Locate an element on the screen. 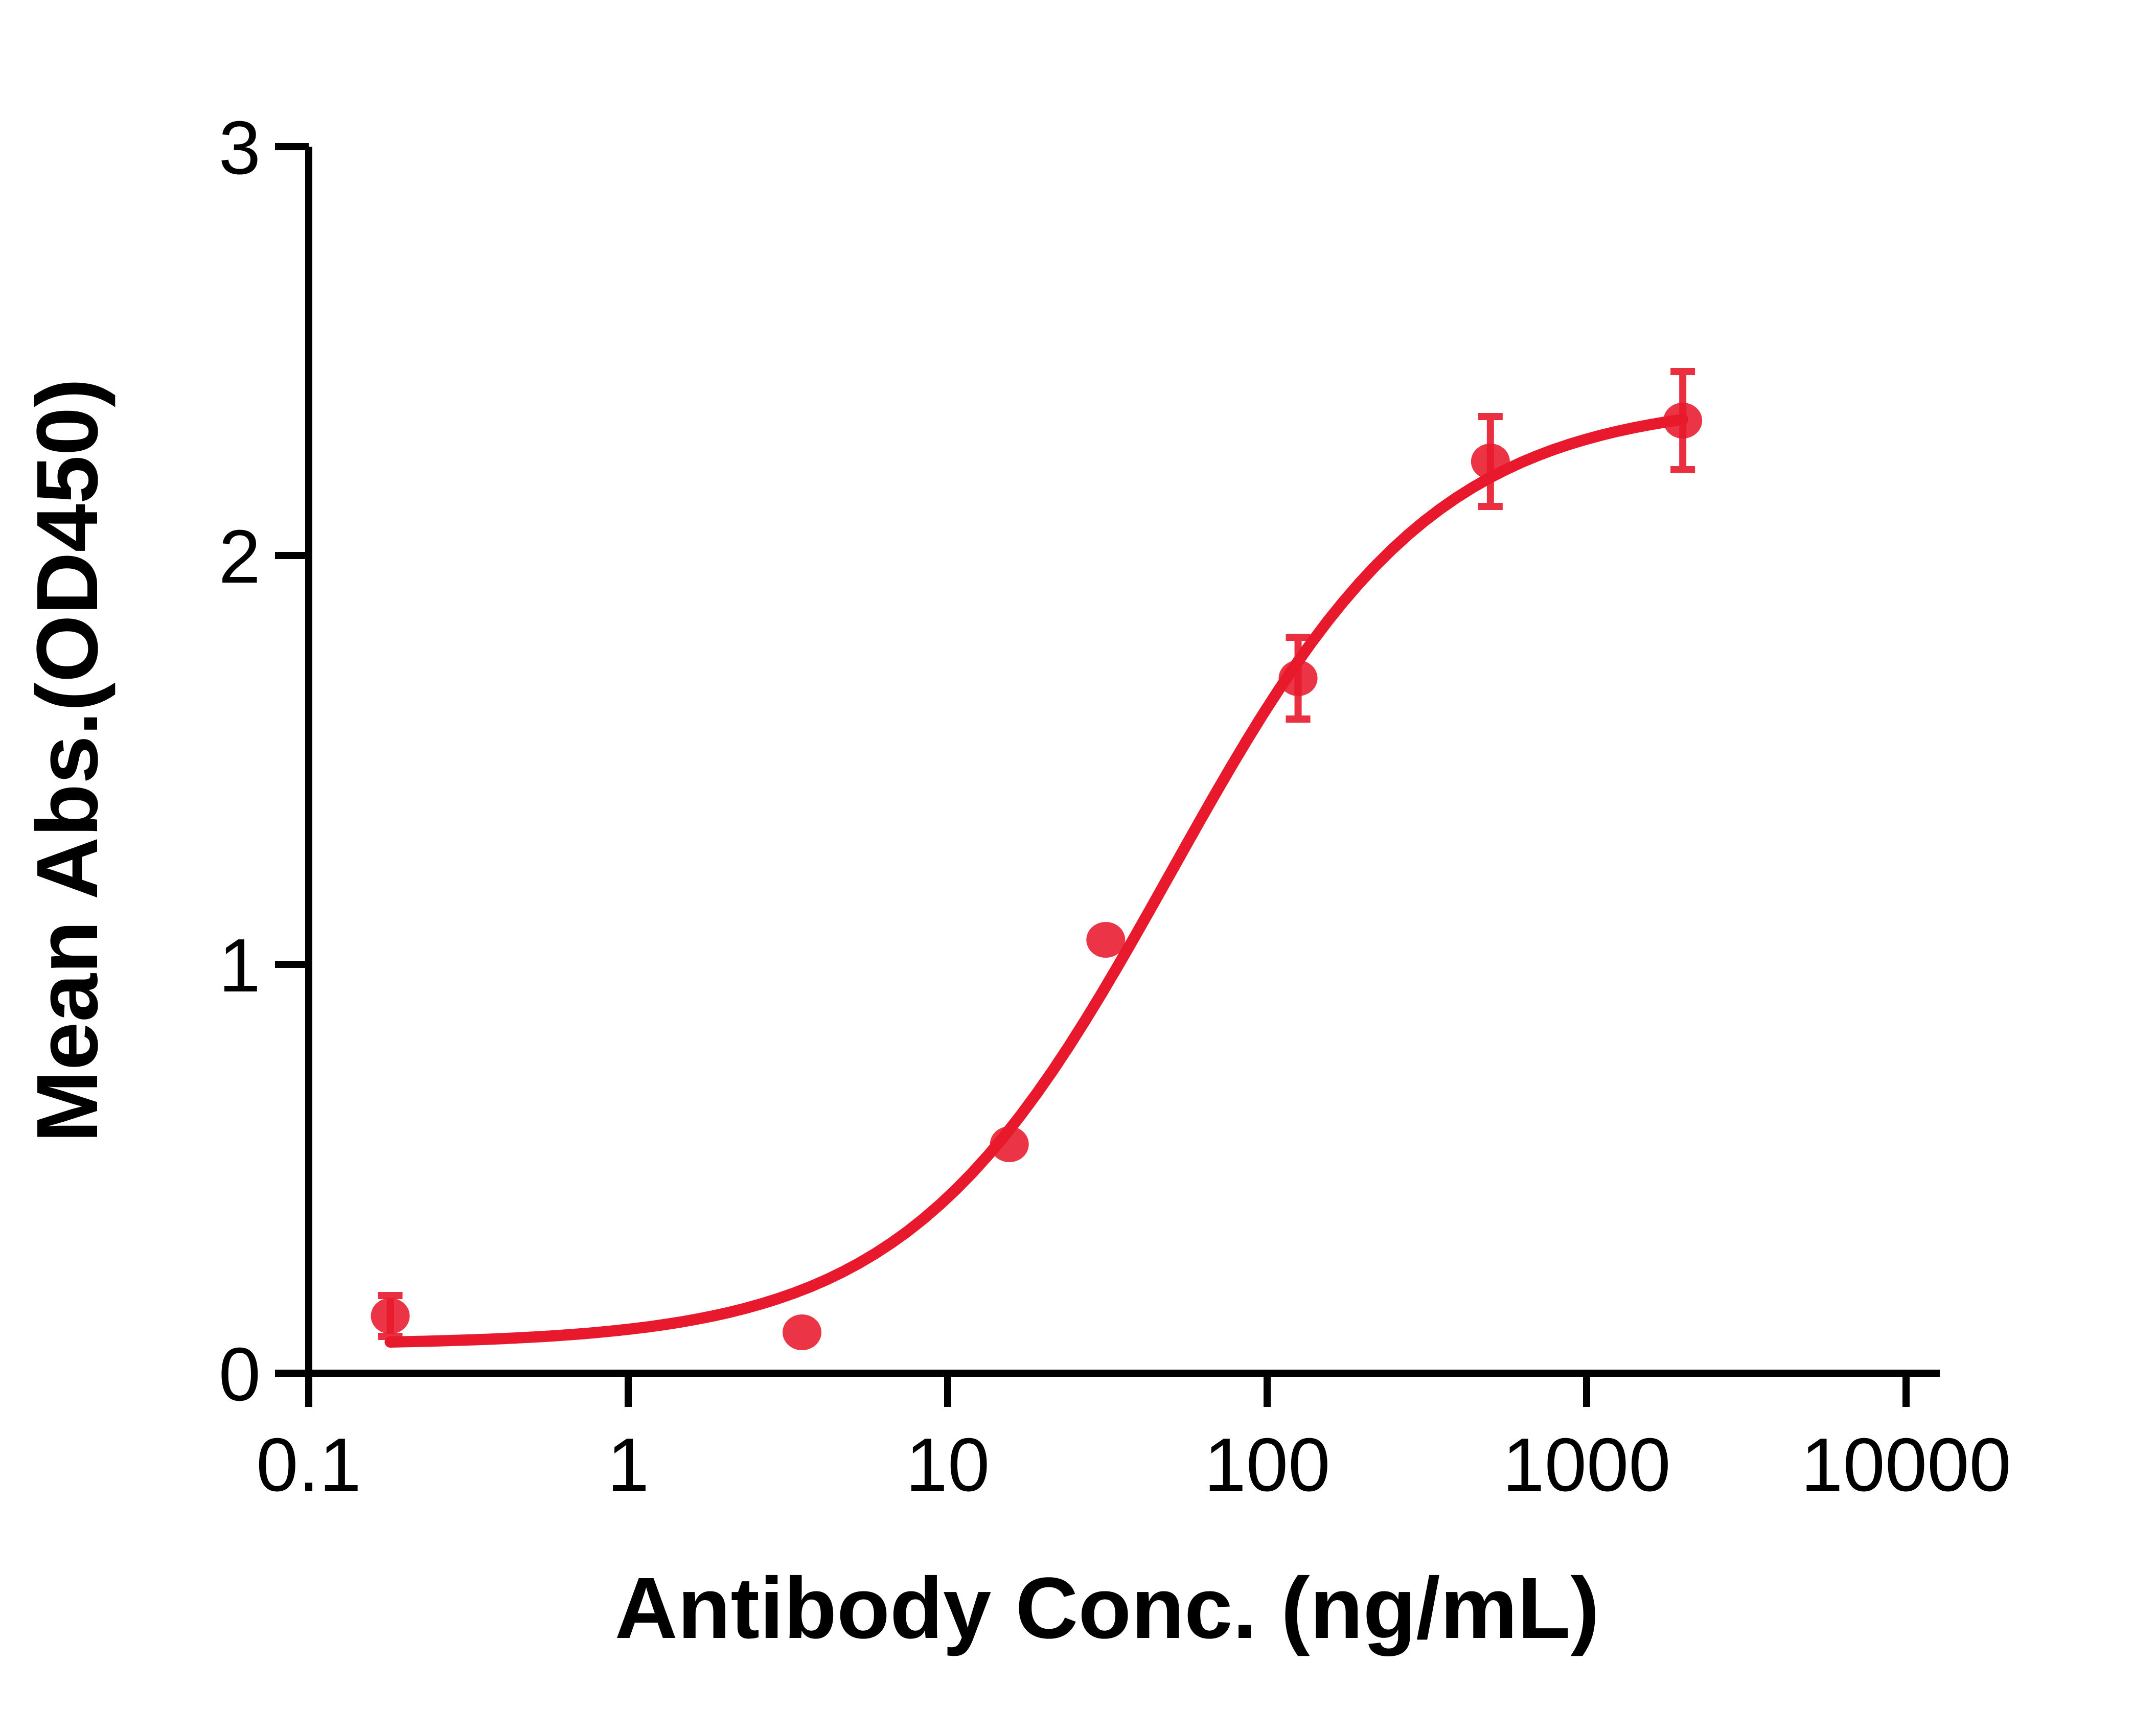 Image resolution: width=2156 pixels, height=1710 pixels. x-tick-label-10: 10 is located at coordinates (948, 1465).